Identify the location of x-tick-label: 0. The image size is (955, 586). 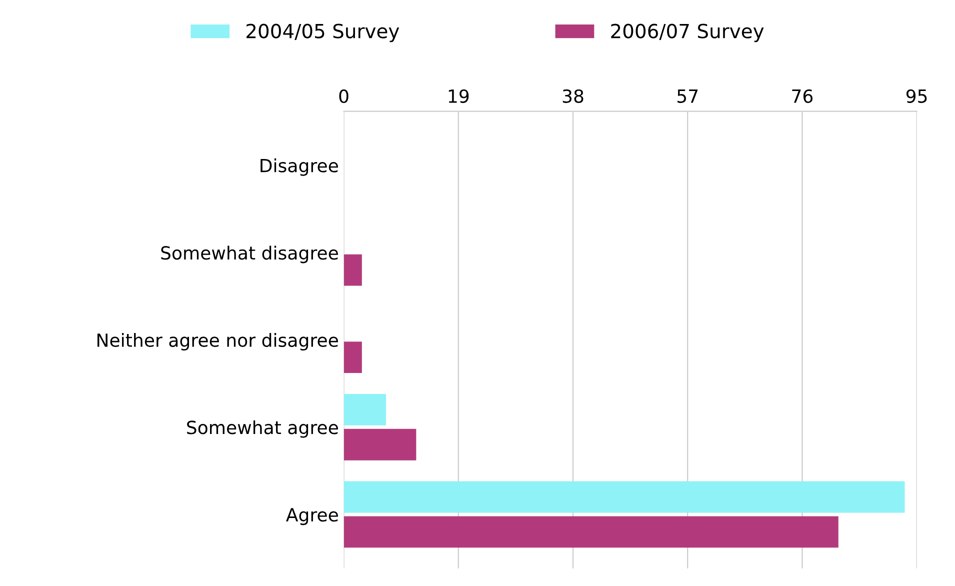
(343, 96).